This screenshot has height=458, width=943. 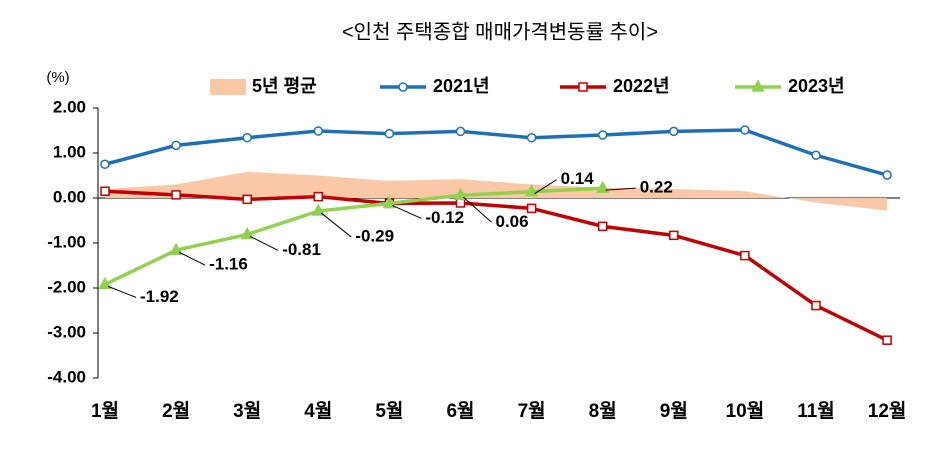 What do you see at coordinates (745, 411) in the screenshot?
I see `x-tick-label: 10월` at bounding box center [745, 411].